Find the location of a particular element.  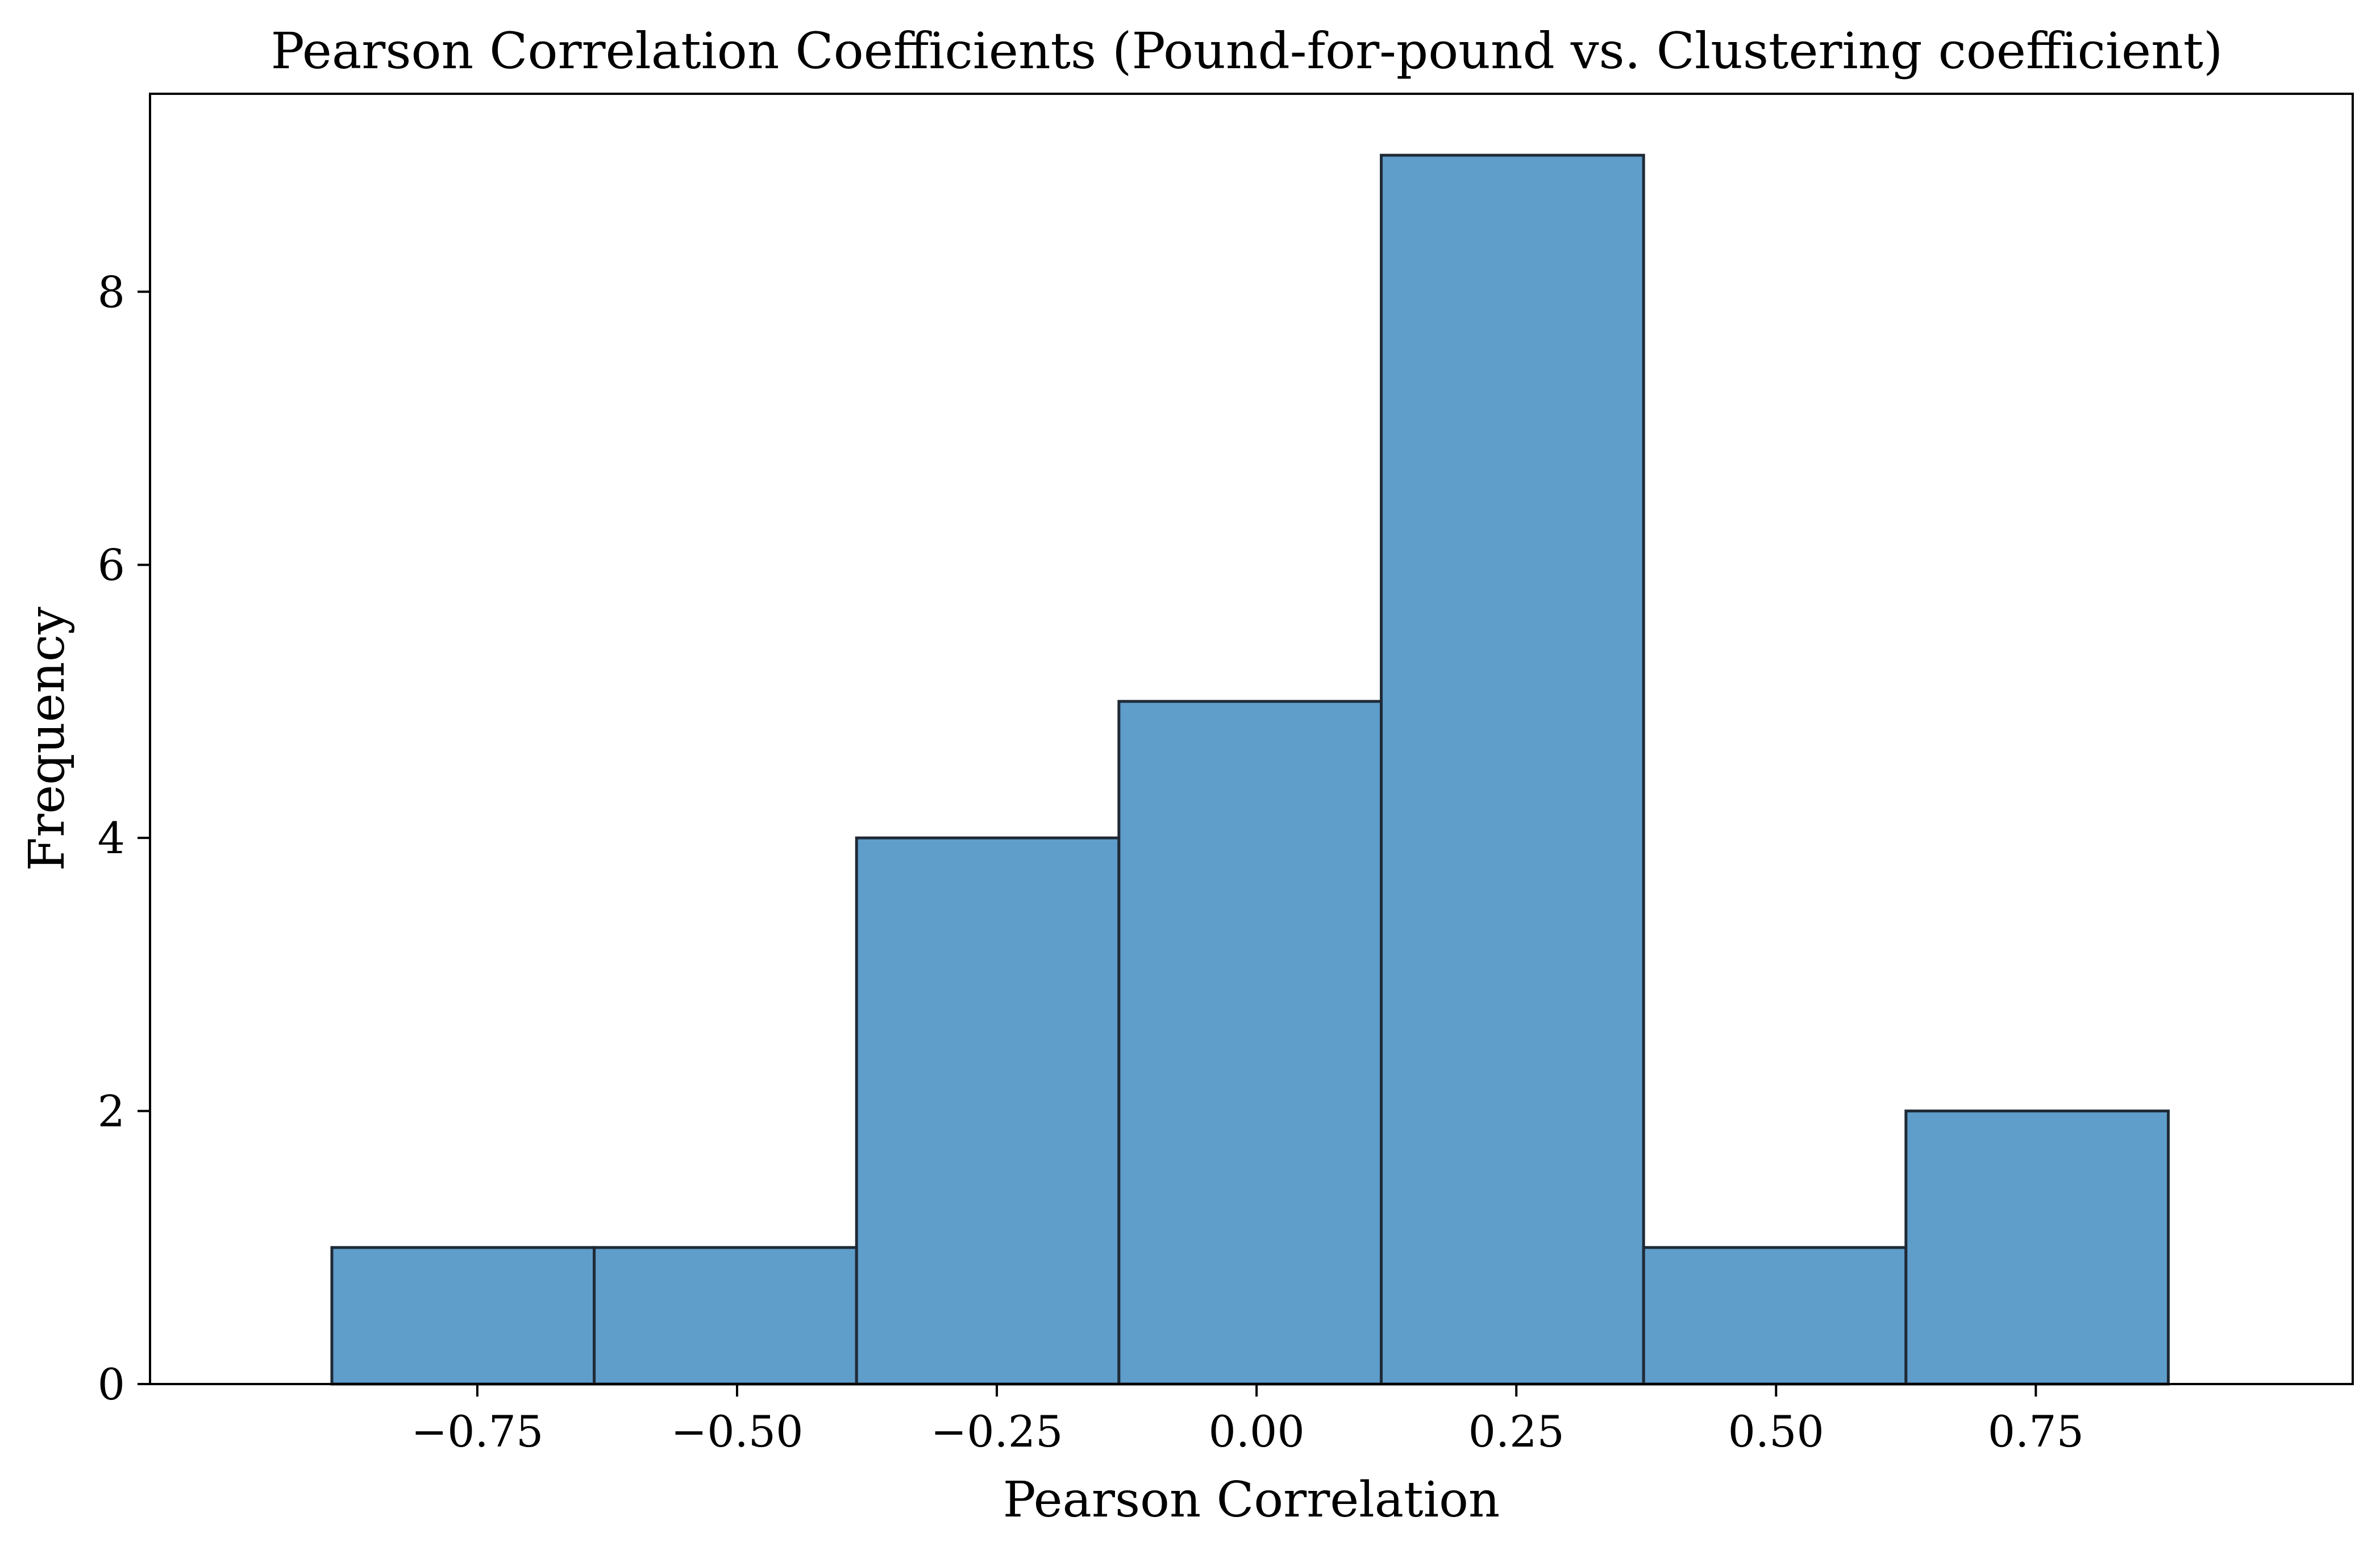

y-tick-label: 0 is located at coordinates (111, 1385).